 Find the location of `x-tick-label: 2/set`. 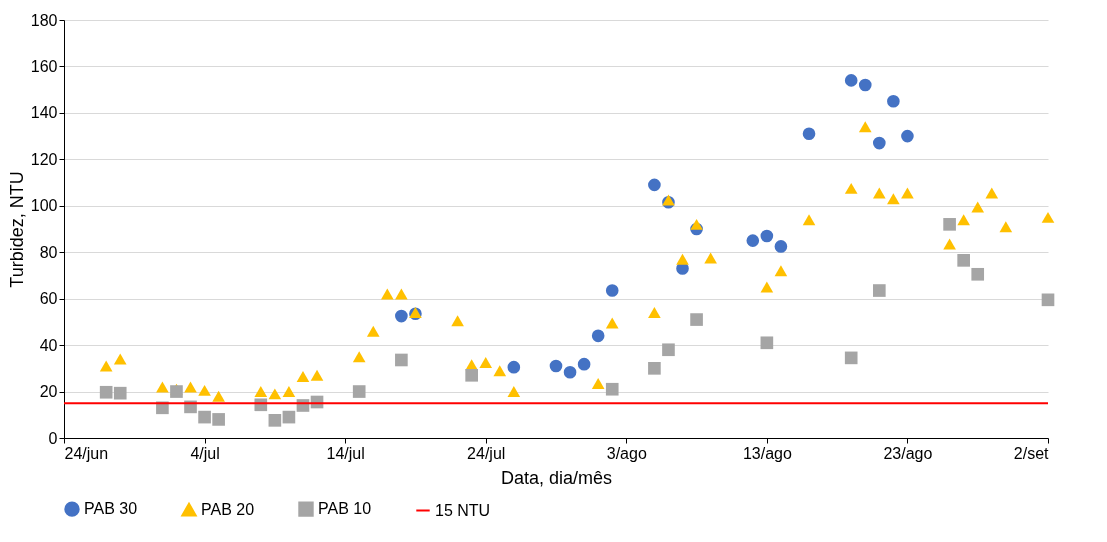

x-tick-label: 2/set is located at coordinates (1031, 453).